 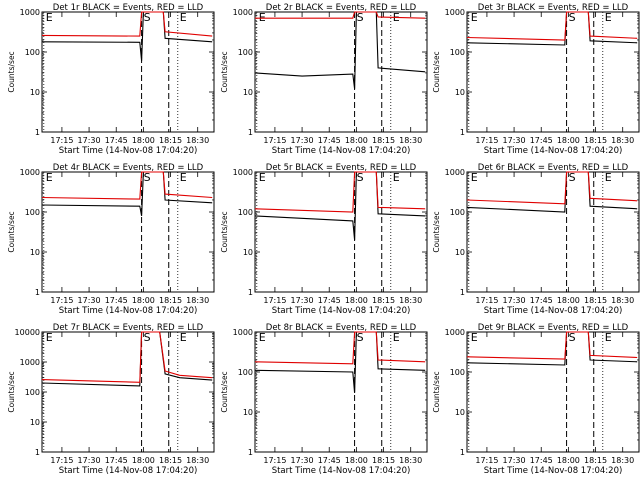 I want to click on chart-title: Det 6r BLACK = Events, RED = LLD, so click(x=553, y=168).